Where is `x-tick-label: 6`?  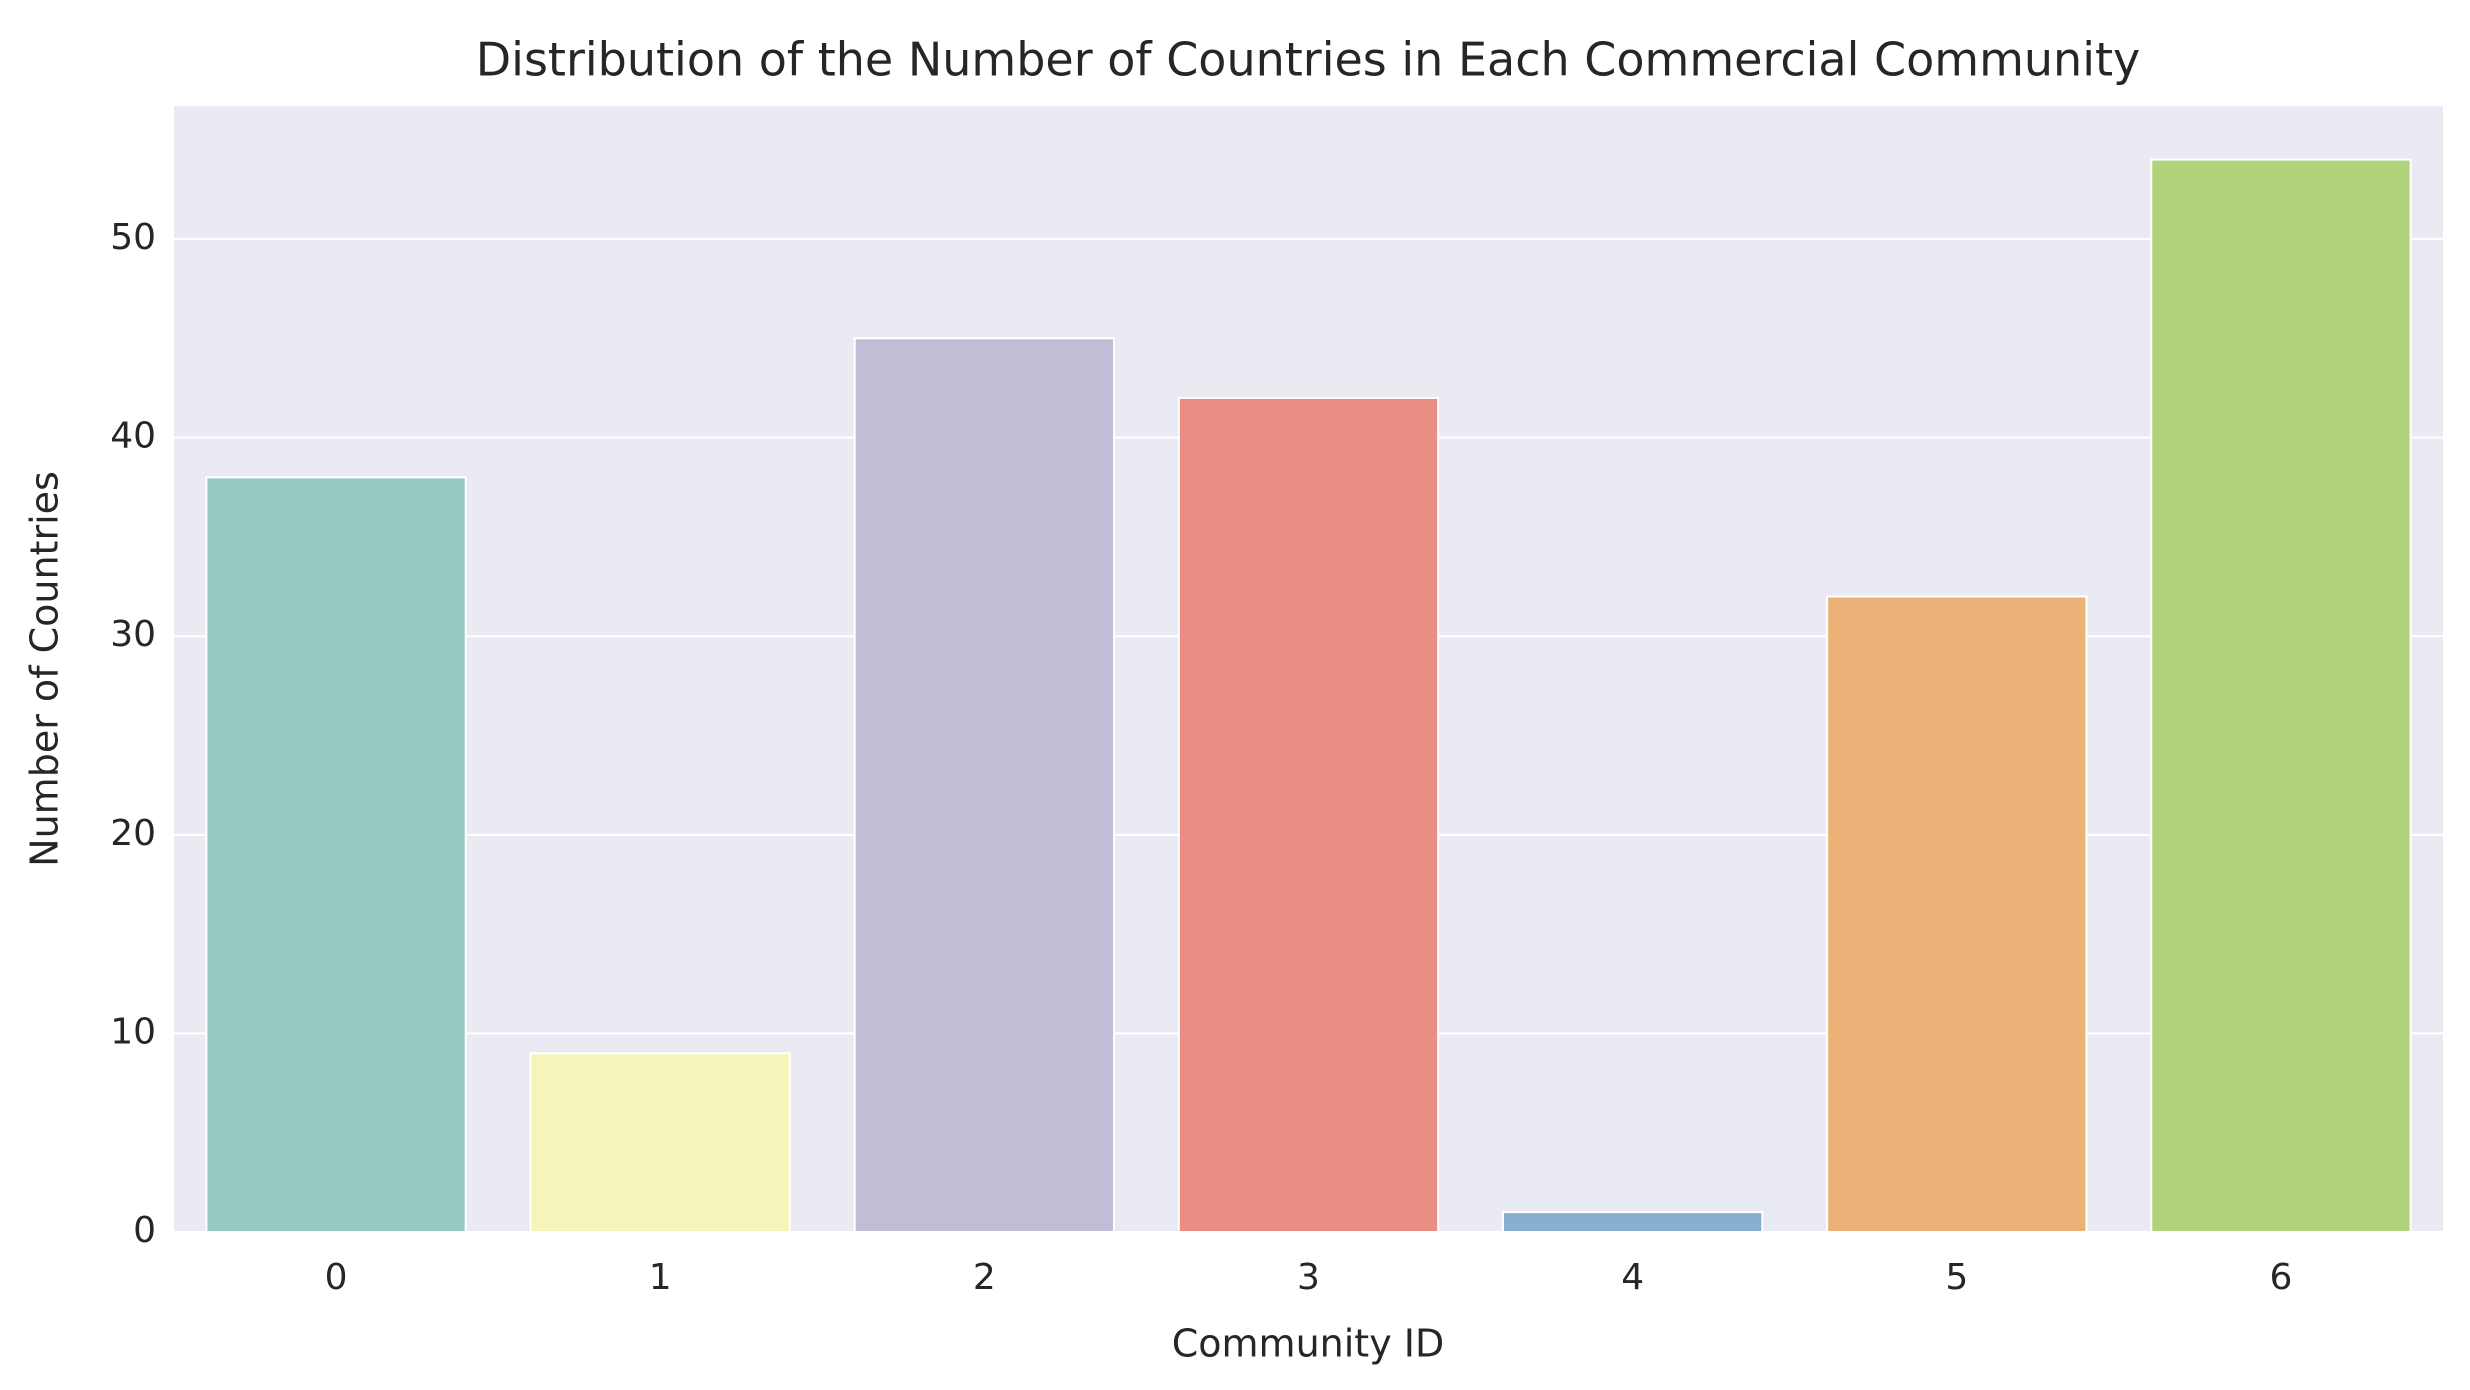
x-tick-label: 6 is located at coordinates (2280, 1277).